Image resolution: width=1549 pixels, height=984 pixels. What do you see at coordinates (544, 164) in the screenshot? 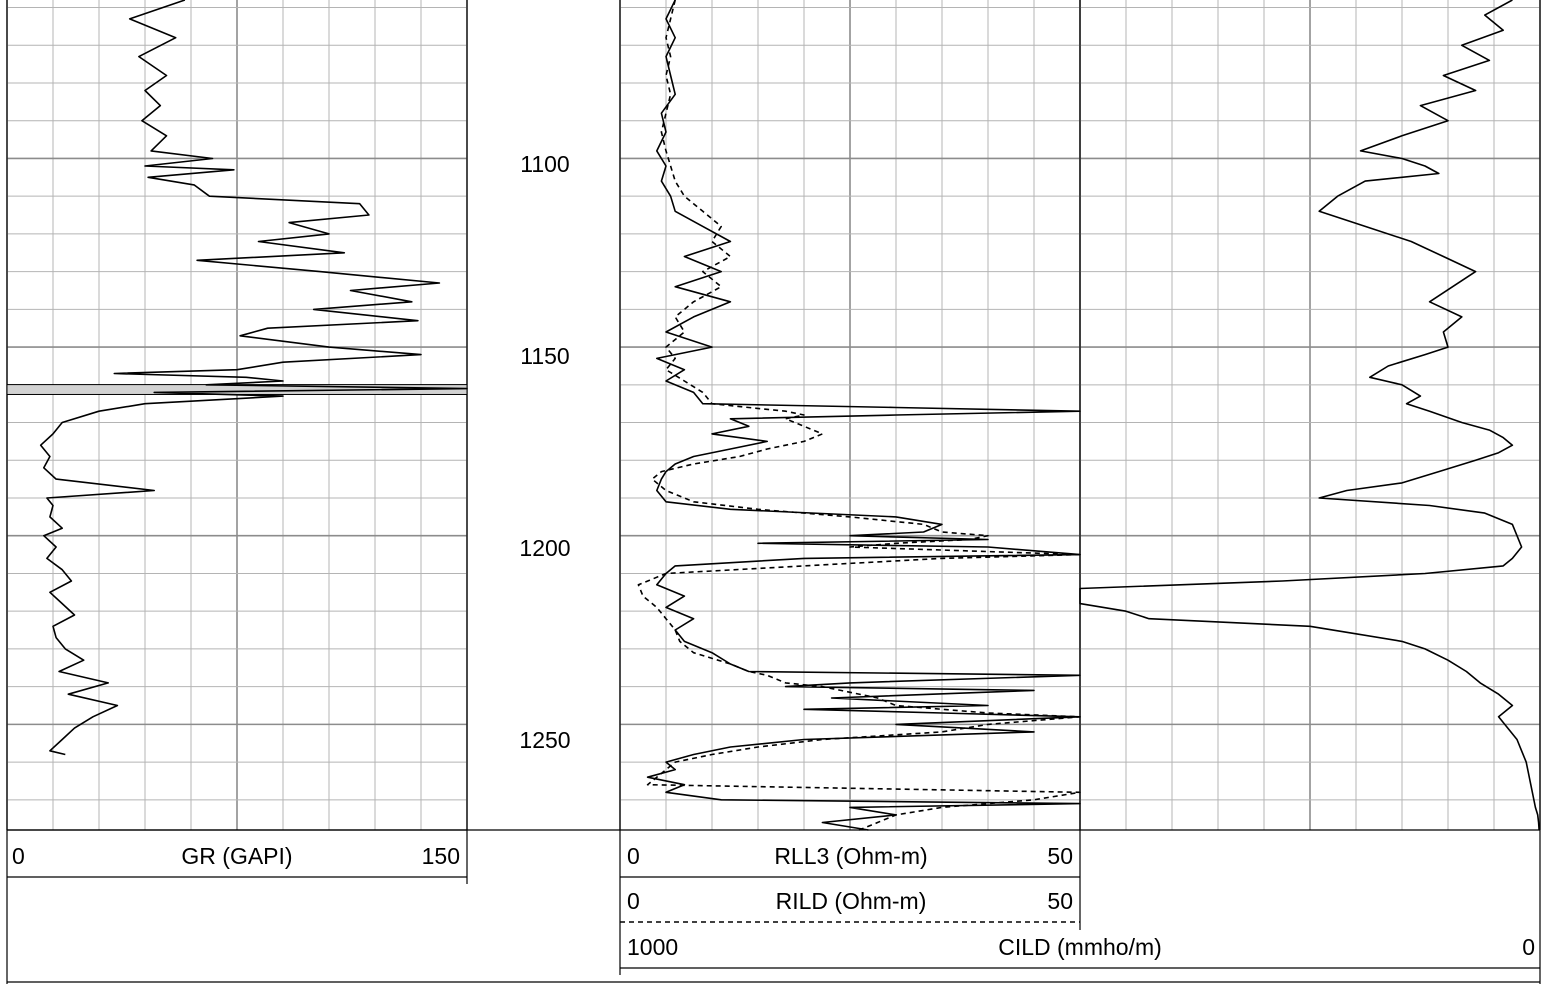
I see `depth-tick-label: 1100` at bounding box center [544, 164].